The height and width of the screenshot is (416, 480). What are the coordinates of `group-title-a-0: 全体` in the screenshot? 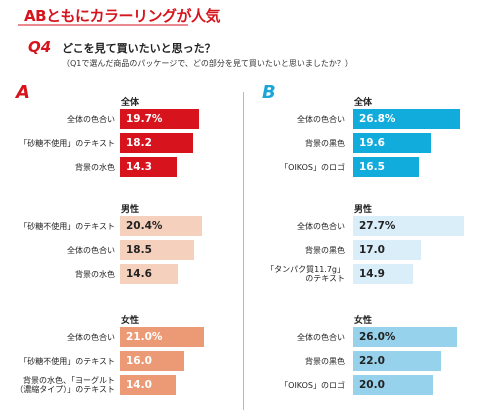 It's located at (130, 103).